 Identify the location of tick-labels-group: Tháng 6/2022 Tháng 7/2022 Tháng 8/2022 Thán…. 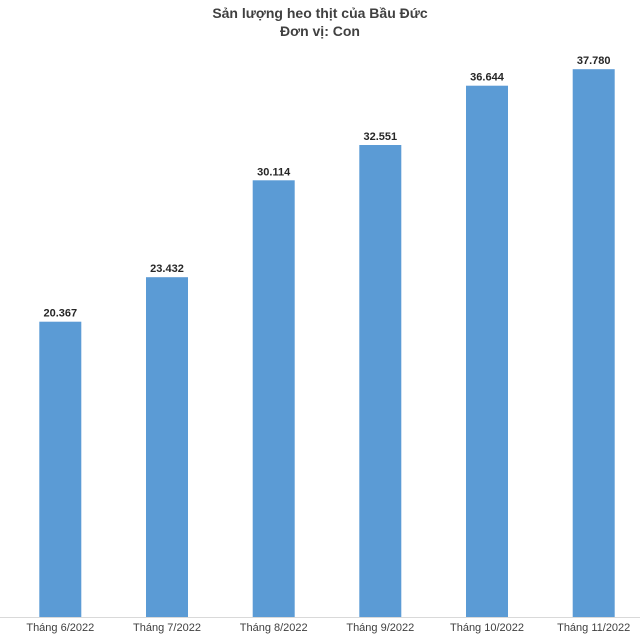
(328, 628).